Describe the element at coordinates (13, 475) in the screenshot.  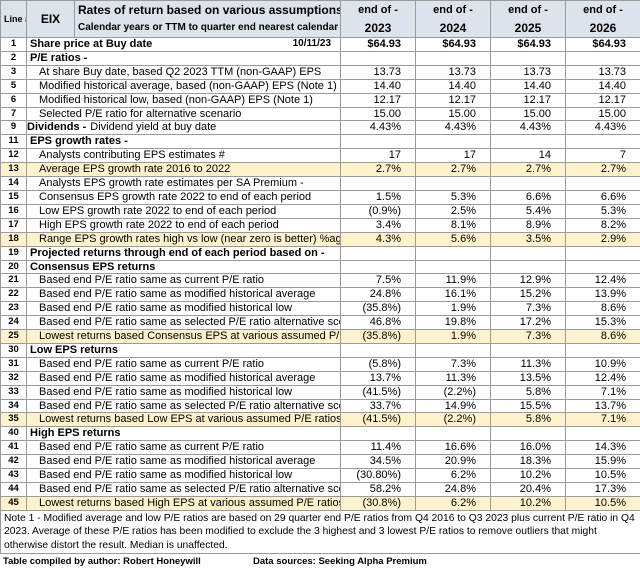
I see `line-number: 43` at that location.